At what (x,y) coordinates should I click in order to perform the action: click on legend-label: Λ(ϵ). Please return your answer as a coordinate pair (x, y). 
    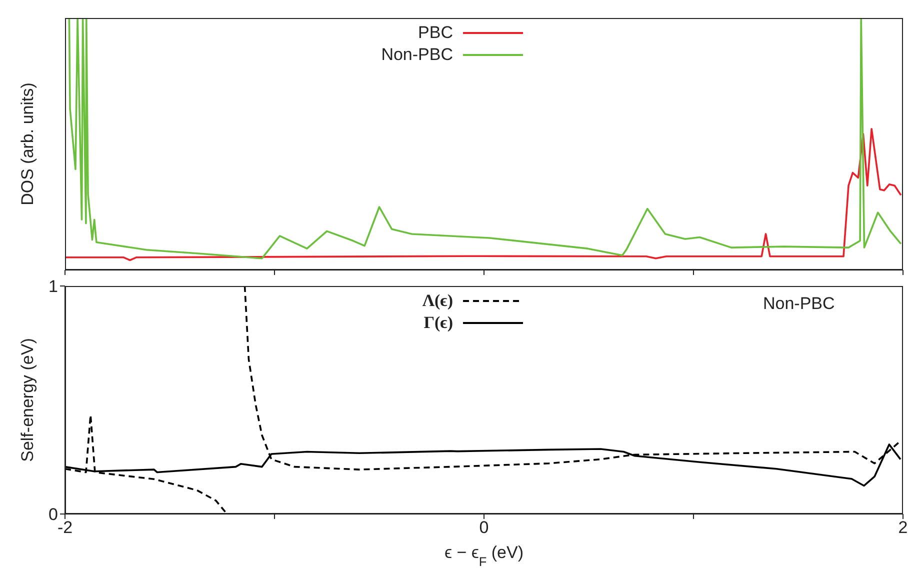
    Looking at the image, I should click on (437, 300).